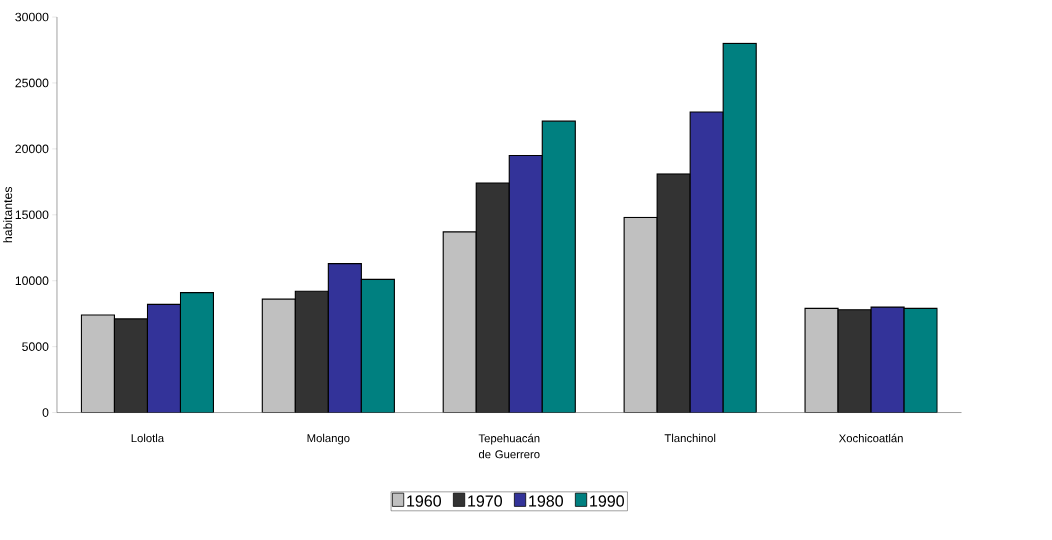 This screenshot has height=540, width=1052. Describe the element at coordinates (328, 439) in the screenshot. I see `x-tick-label: Molango` at that location.